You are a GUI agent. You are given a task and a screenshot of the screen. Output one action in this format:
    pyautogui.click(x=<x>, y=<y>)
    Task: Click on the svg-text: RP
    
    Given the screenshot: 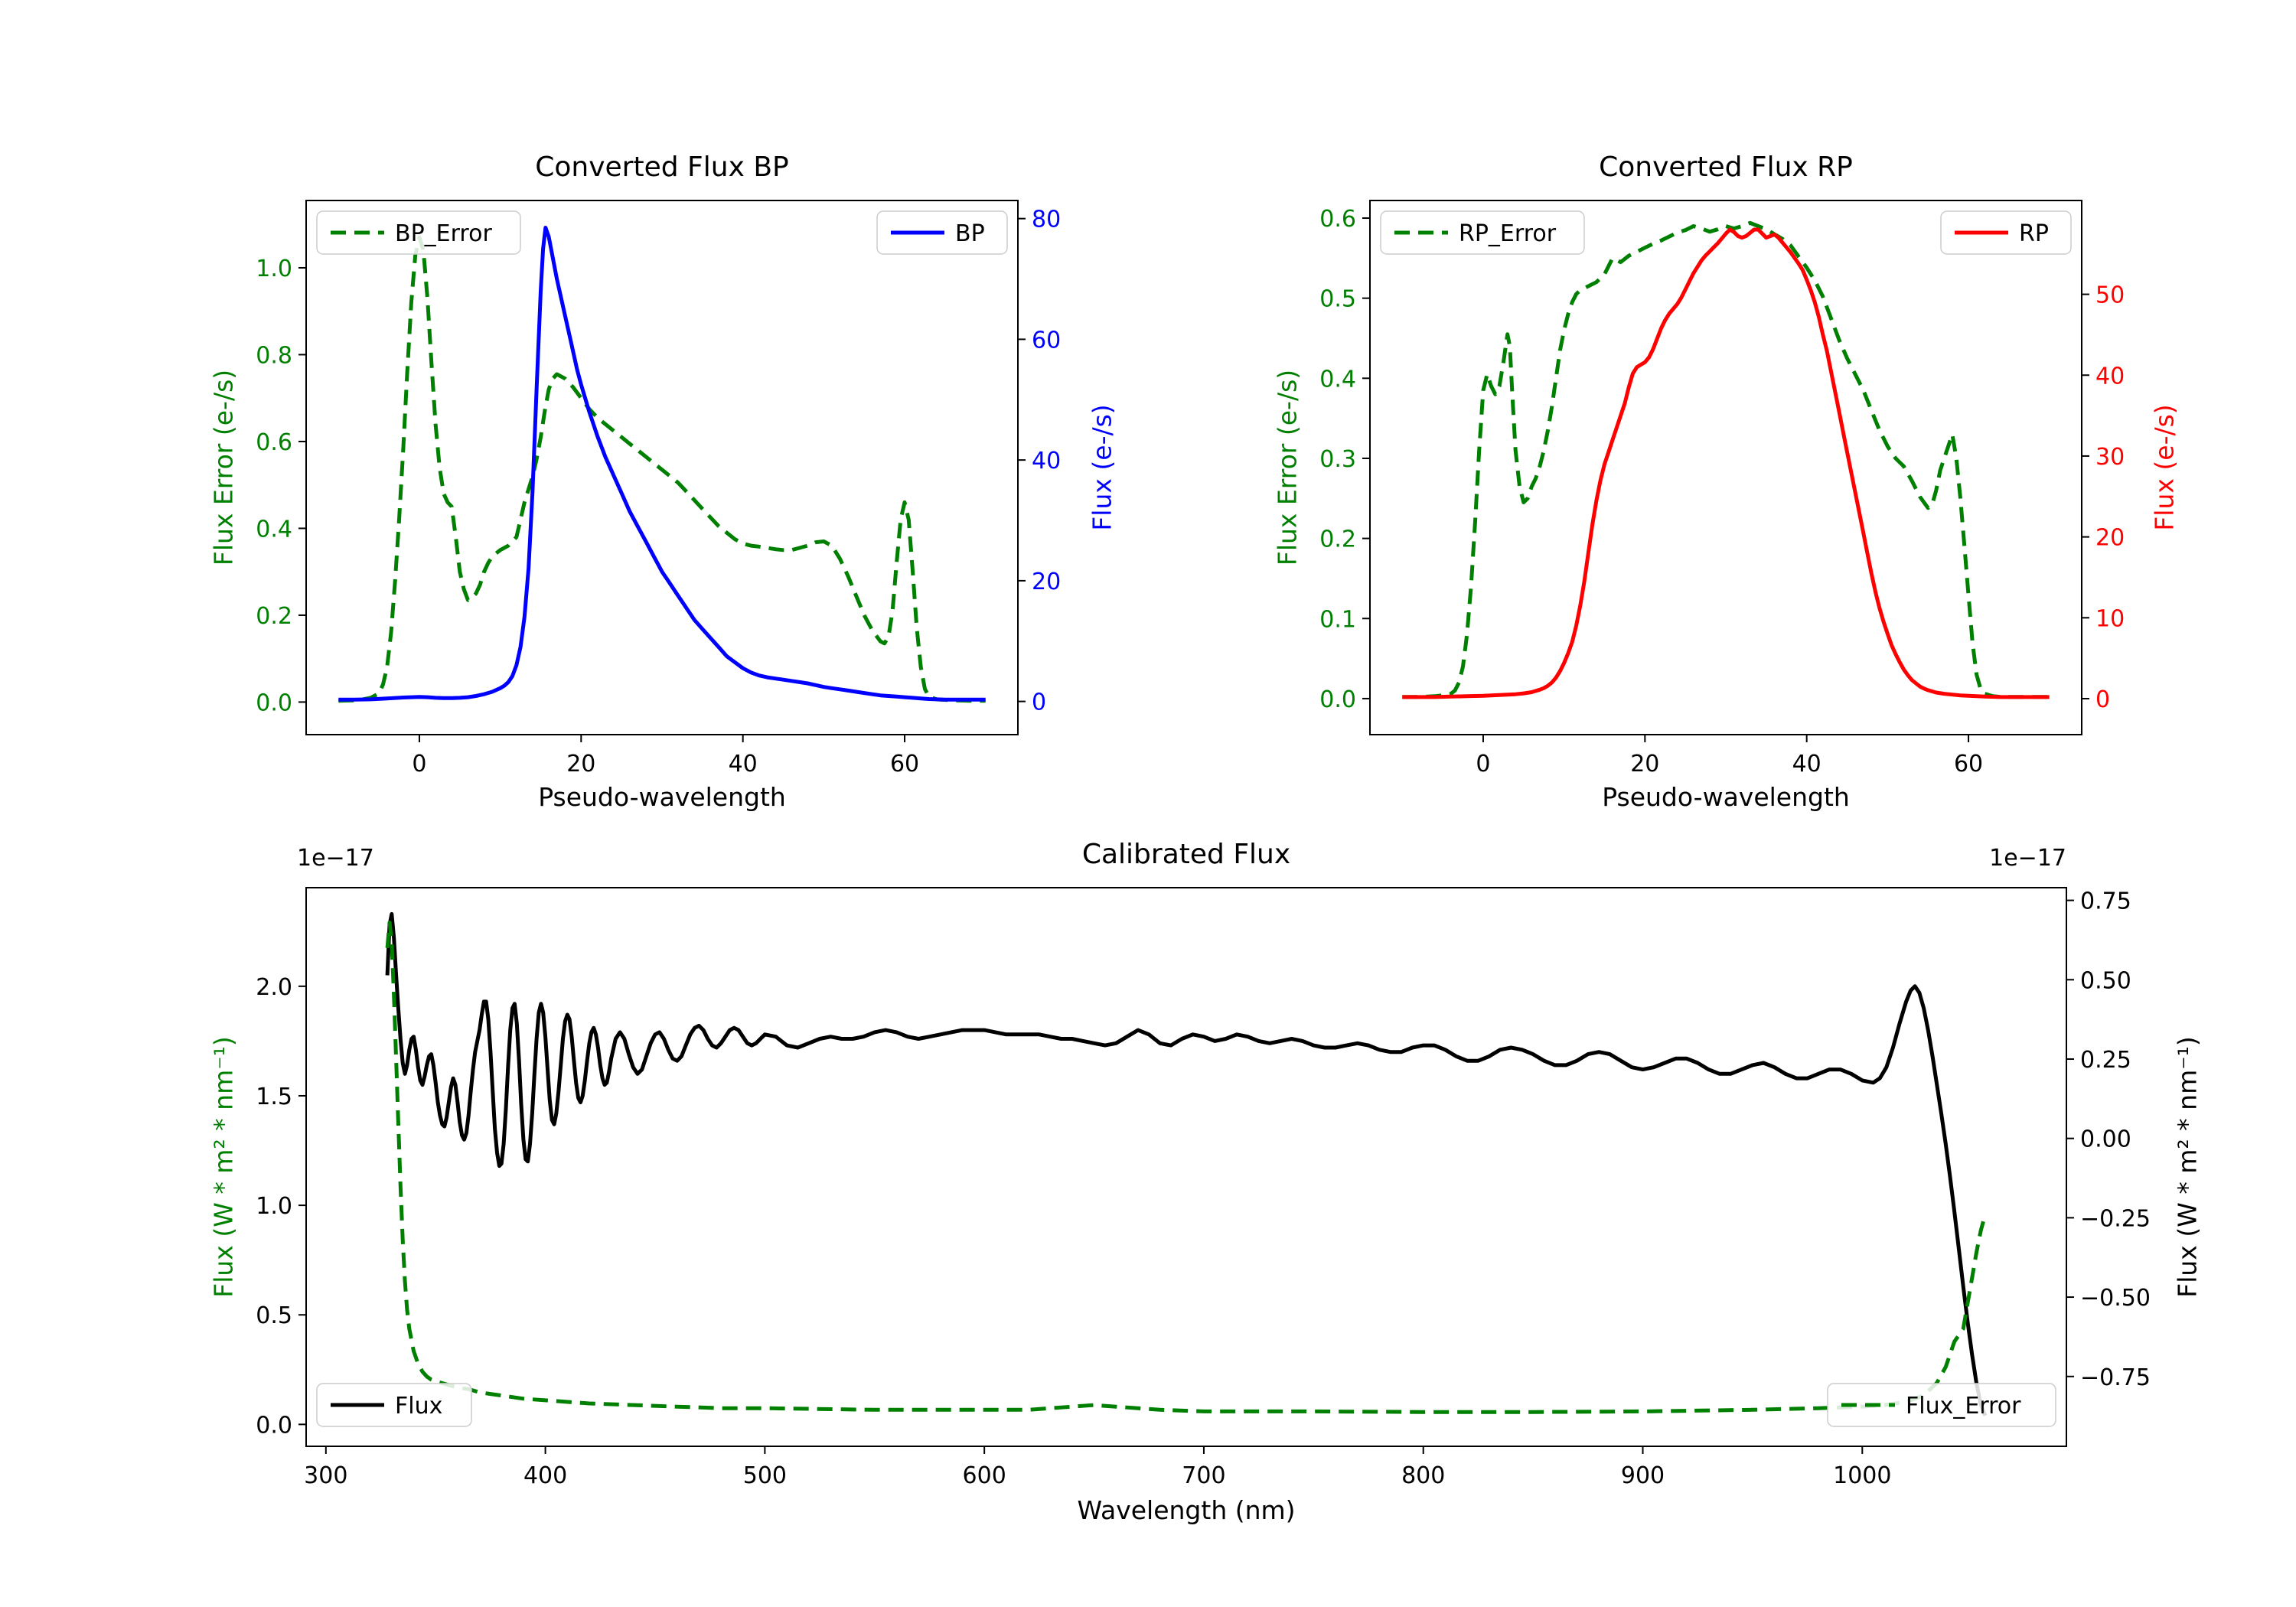 What is the action you would take?
    pyautogui.click(x=2034, y=234)
    